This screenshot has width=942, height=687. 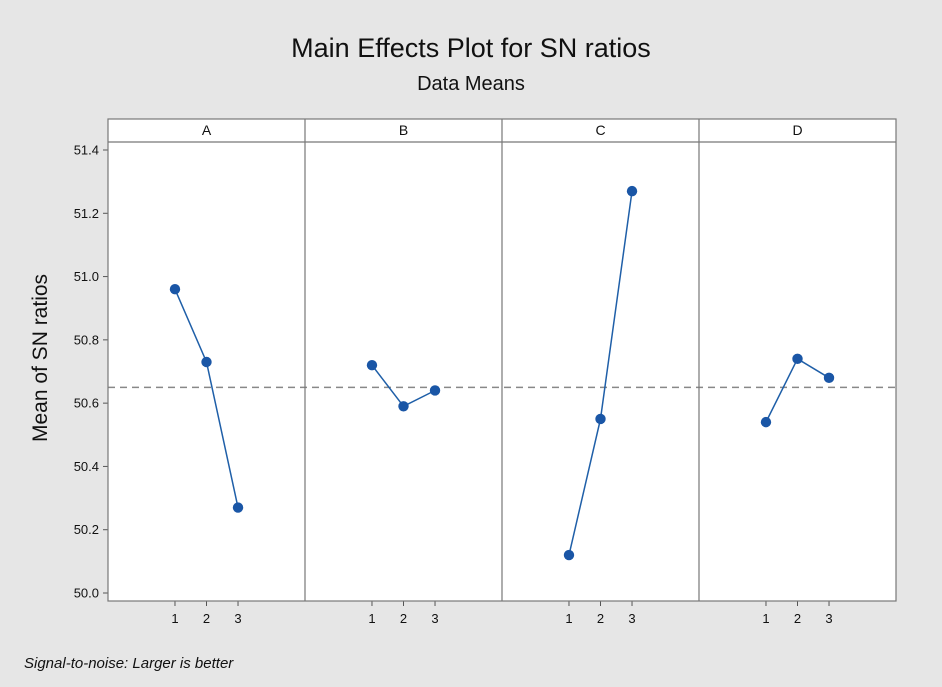 What do you see at coordinates (471, 48) in the screenshot?
I see `chart-title: Main Effects Plot for SN ratios` at bounding box center [471, 48].